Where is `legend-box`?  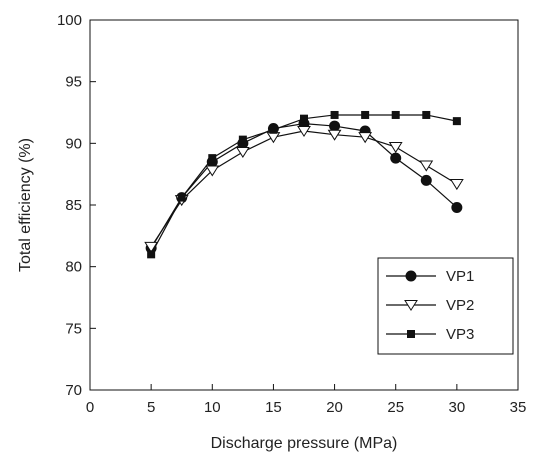 legend-box is located at coordinates (445, 306).